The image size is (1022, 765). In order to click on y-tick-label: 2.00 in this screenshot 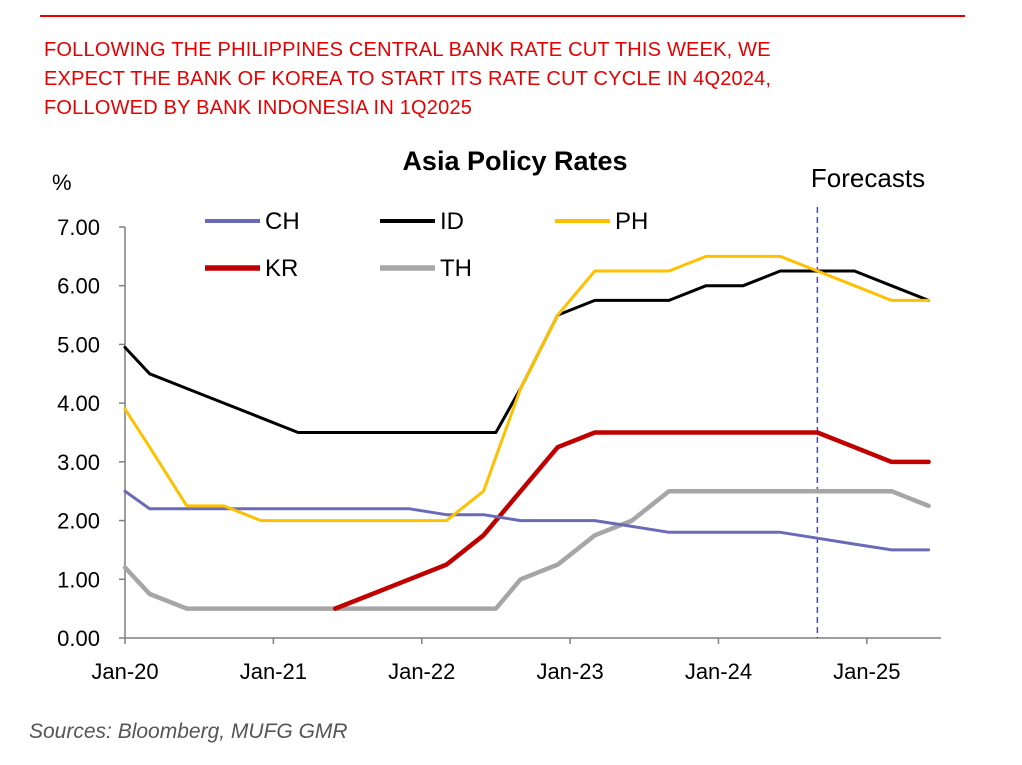, I will do `click(78, 521)`.